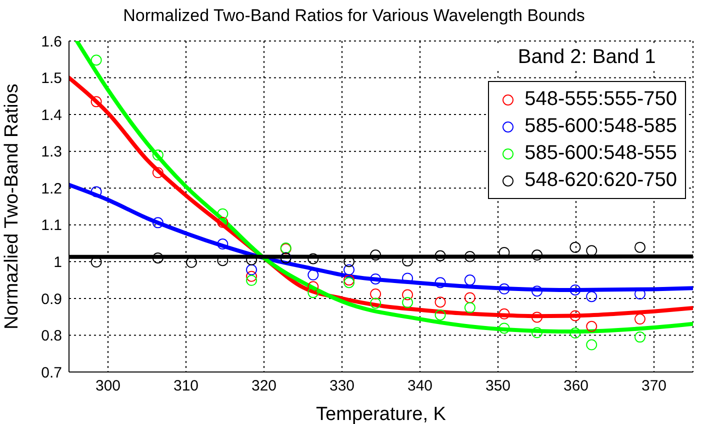 Image resolution: width=708 pixels, height=424 pixels. What do you see at coordinates (58, 262) in the screenshot?
I see `y-tick-label: 1` at bounding box center [58, 262].